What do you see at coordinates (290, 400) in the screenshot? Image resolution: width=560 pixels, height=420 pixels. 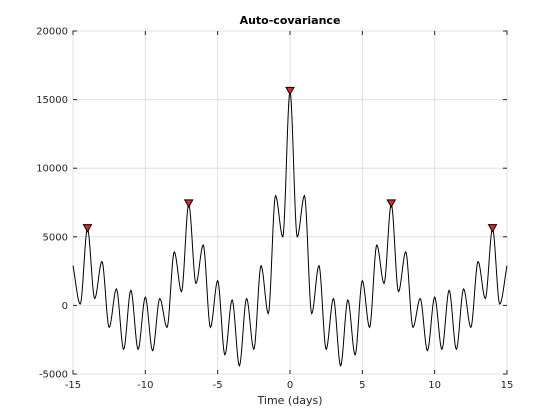 I see `x-axis-label: Time (days)` at bounding box center [290, 400].